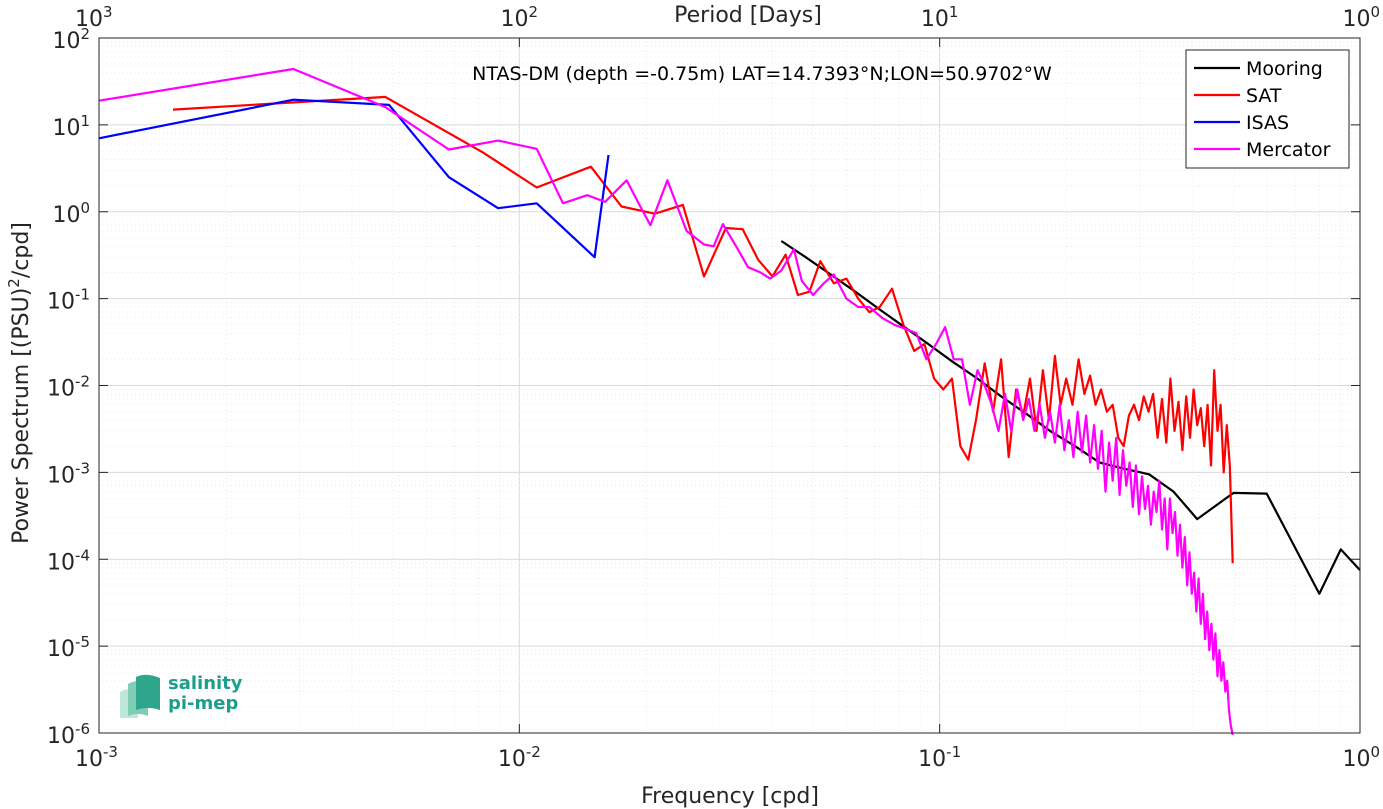  Describe the element at coordinates (730, 796) in the screenshot. I see `x-axis-title: Frequency [cpd]` at that location.